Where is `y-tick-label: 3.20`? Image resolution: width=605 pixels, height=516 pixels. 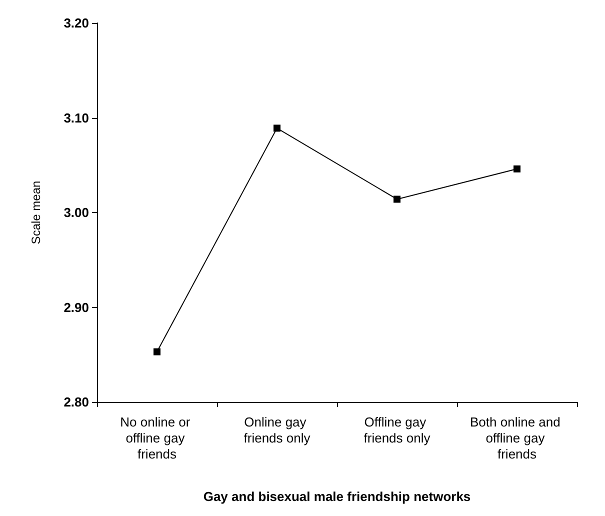
y-tick-label: 3.20 is located at coordinates (76, 23).